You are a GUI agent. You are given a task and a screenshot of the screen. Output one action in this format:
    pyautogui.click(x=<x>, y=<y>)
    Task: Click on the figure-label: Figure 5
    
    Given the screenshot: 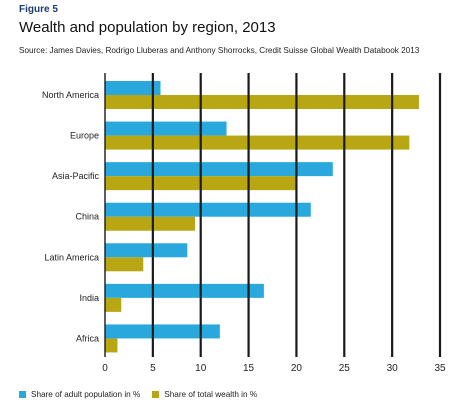 What is the action you would take?
    pyautogui.click(x=38, y=9)
    